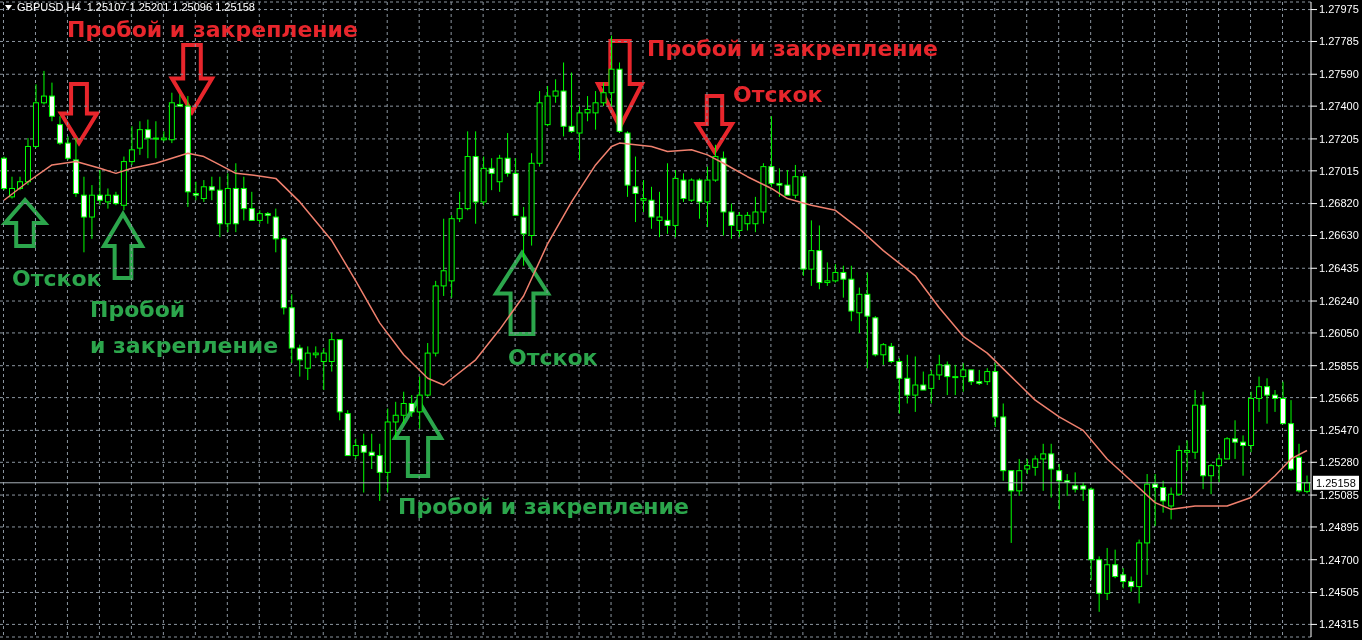  Describe the element at coordinates (1339, 138) in the screenshot. I see `y-tick-label: 1.27205` at that location.